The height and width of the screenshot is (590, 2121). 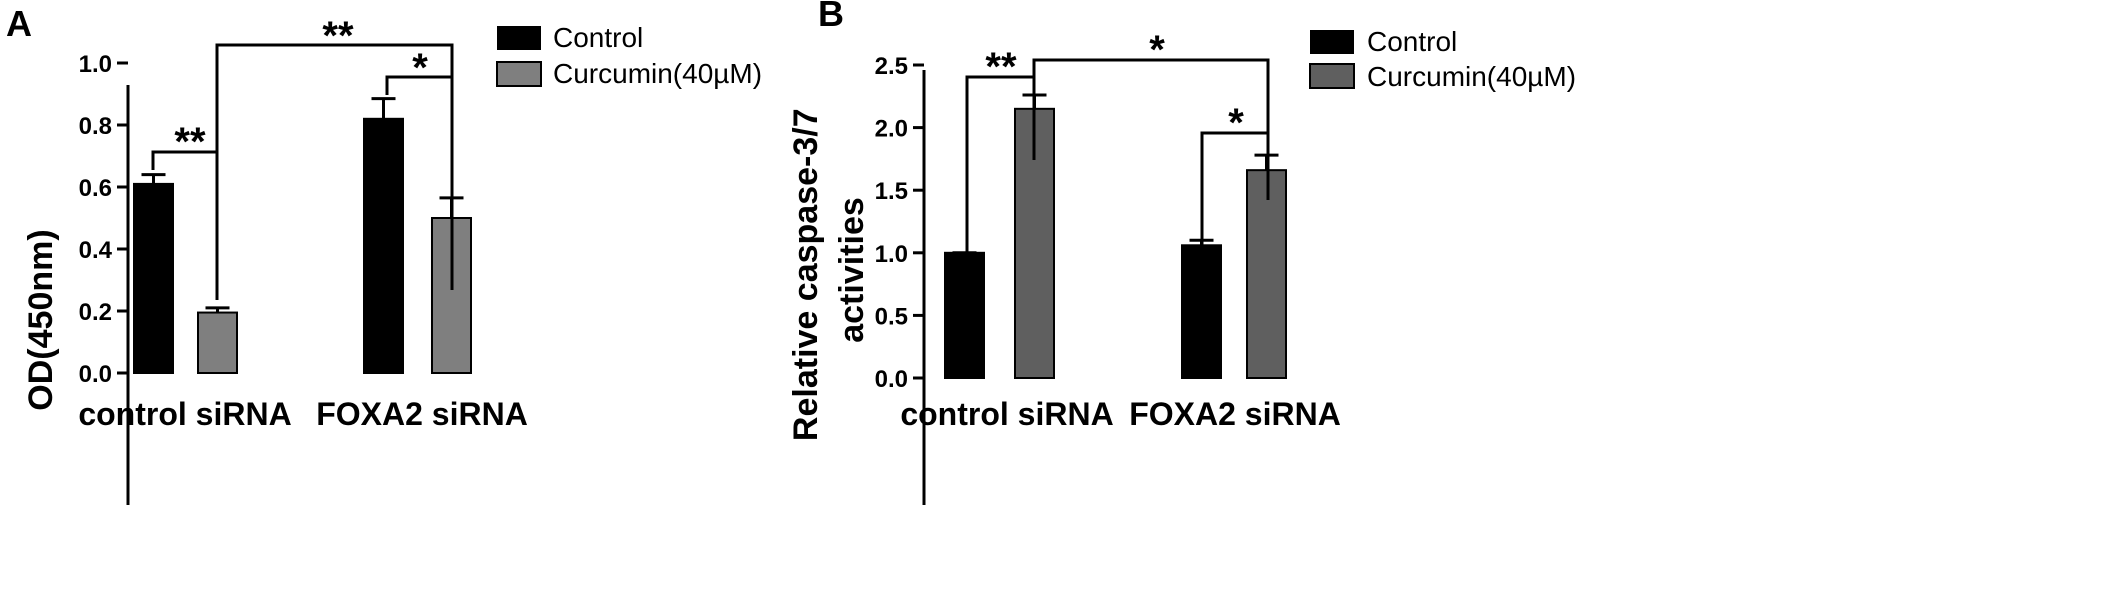 What do you see at coordinates (184, 414) in the screenshot?
I see `panel-a-category-label: control siRNA` at bounding box center [184, 414].